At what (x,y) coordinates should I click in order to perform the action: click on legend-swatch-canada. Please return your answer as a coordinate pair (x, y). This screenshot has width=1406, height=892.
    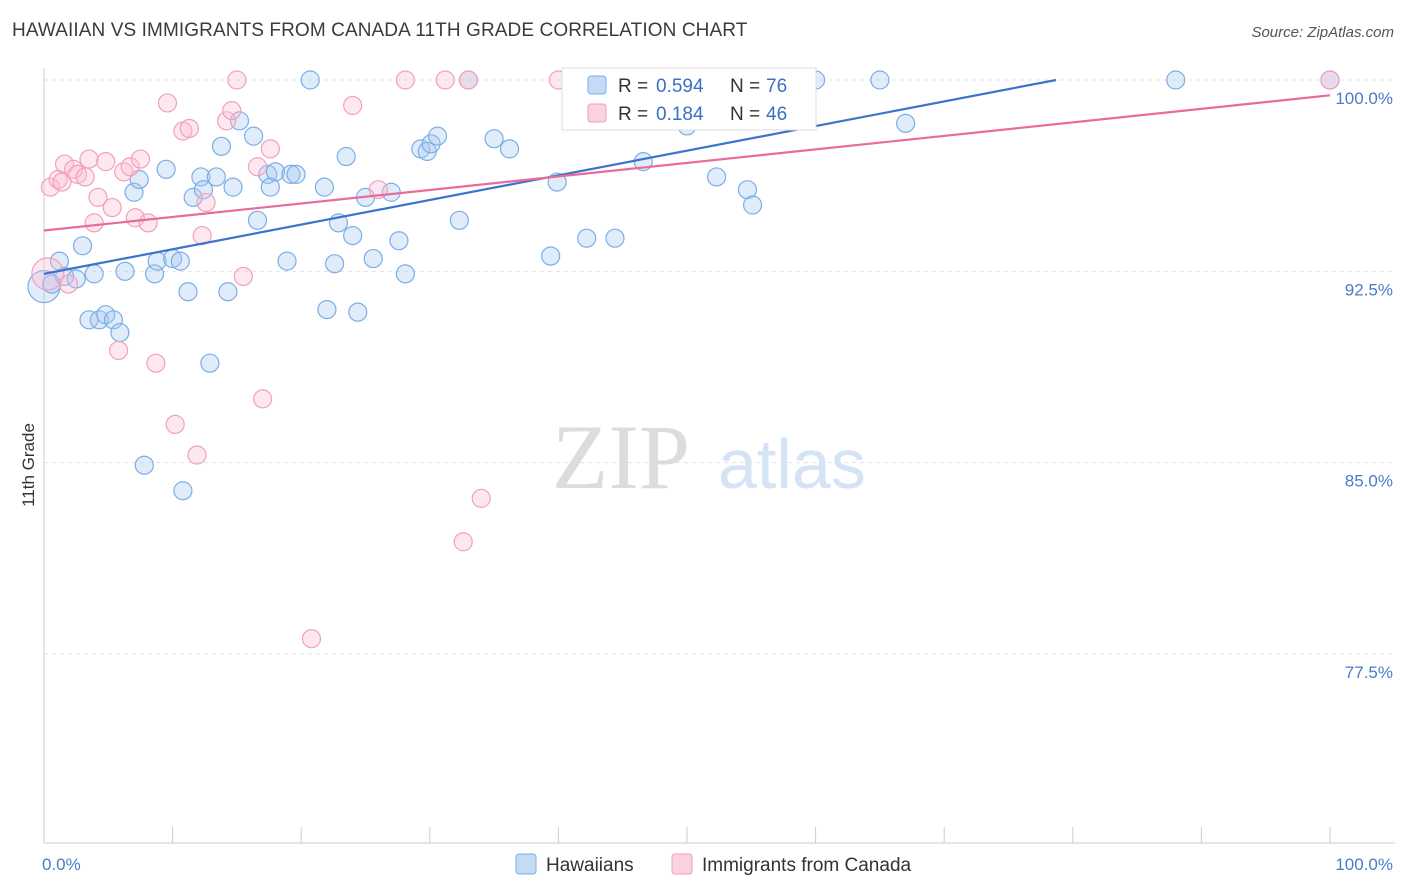
    Looking at the image, I should click on (682, 864).